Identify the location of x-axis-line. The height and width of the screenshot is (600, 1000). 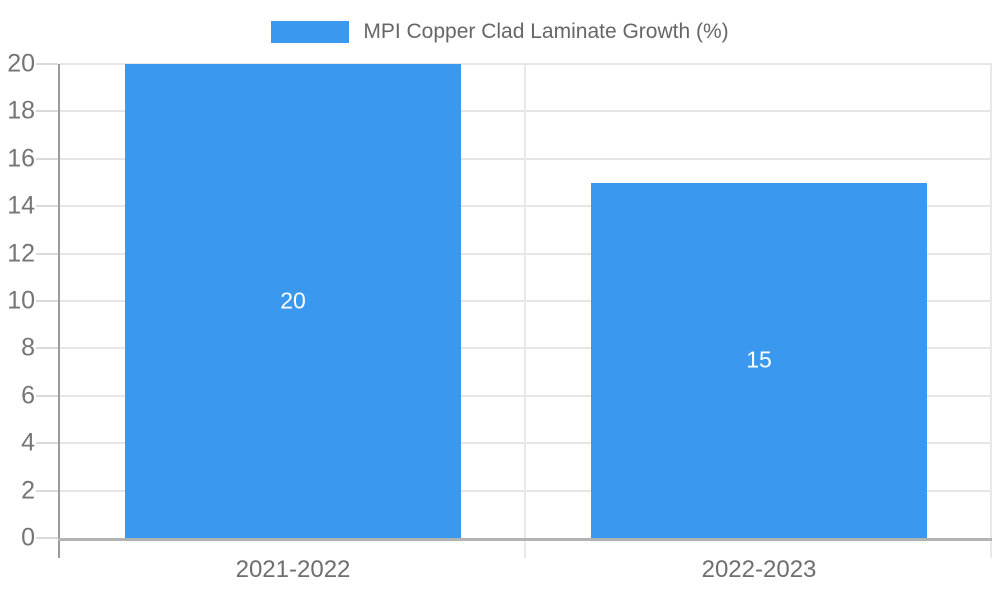
(525, 539).